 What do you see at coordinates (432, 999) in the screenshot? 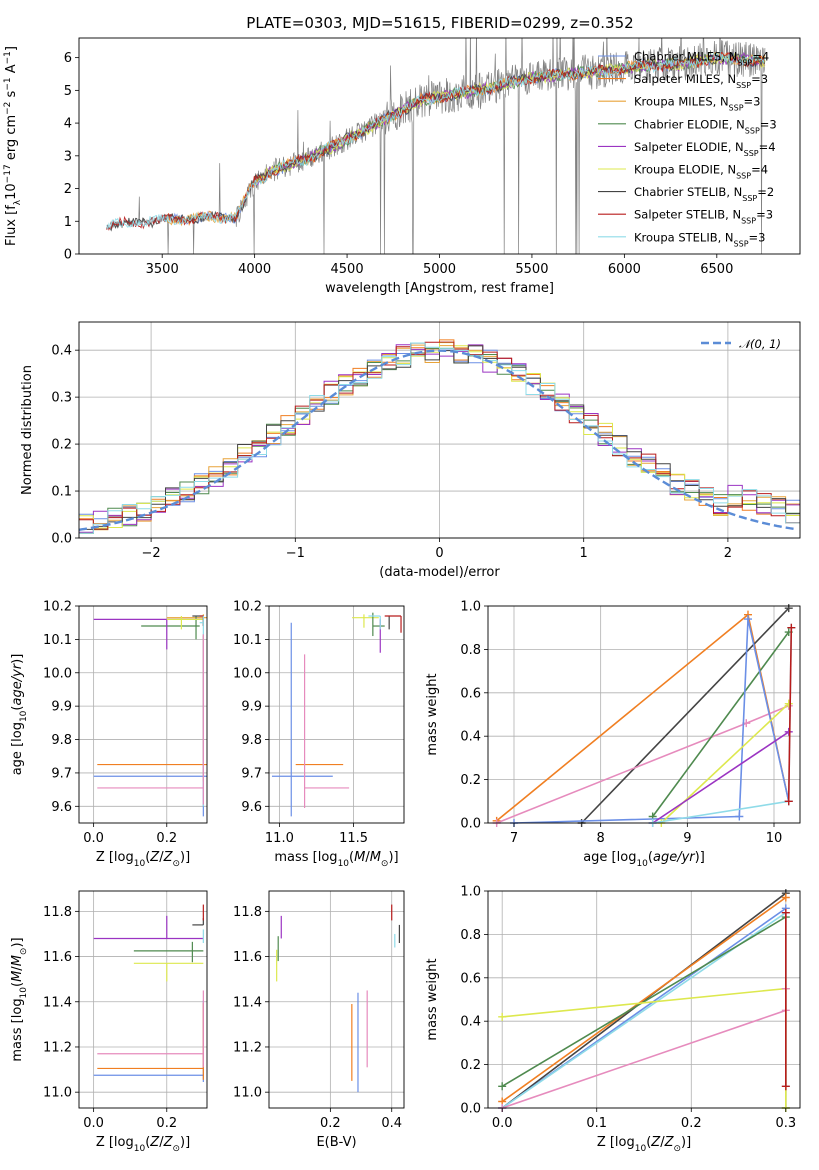
I see `y-axis-label-part: mass weight` at bounding box center [432, 999].